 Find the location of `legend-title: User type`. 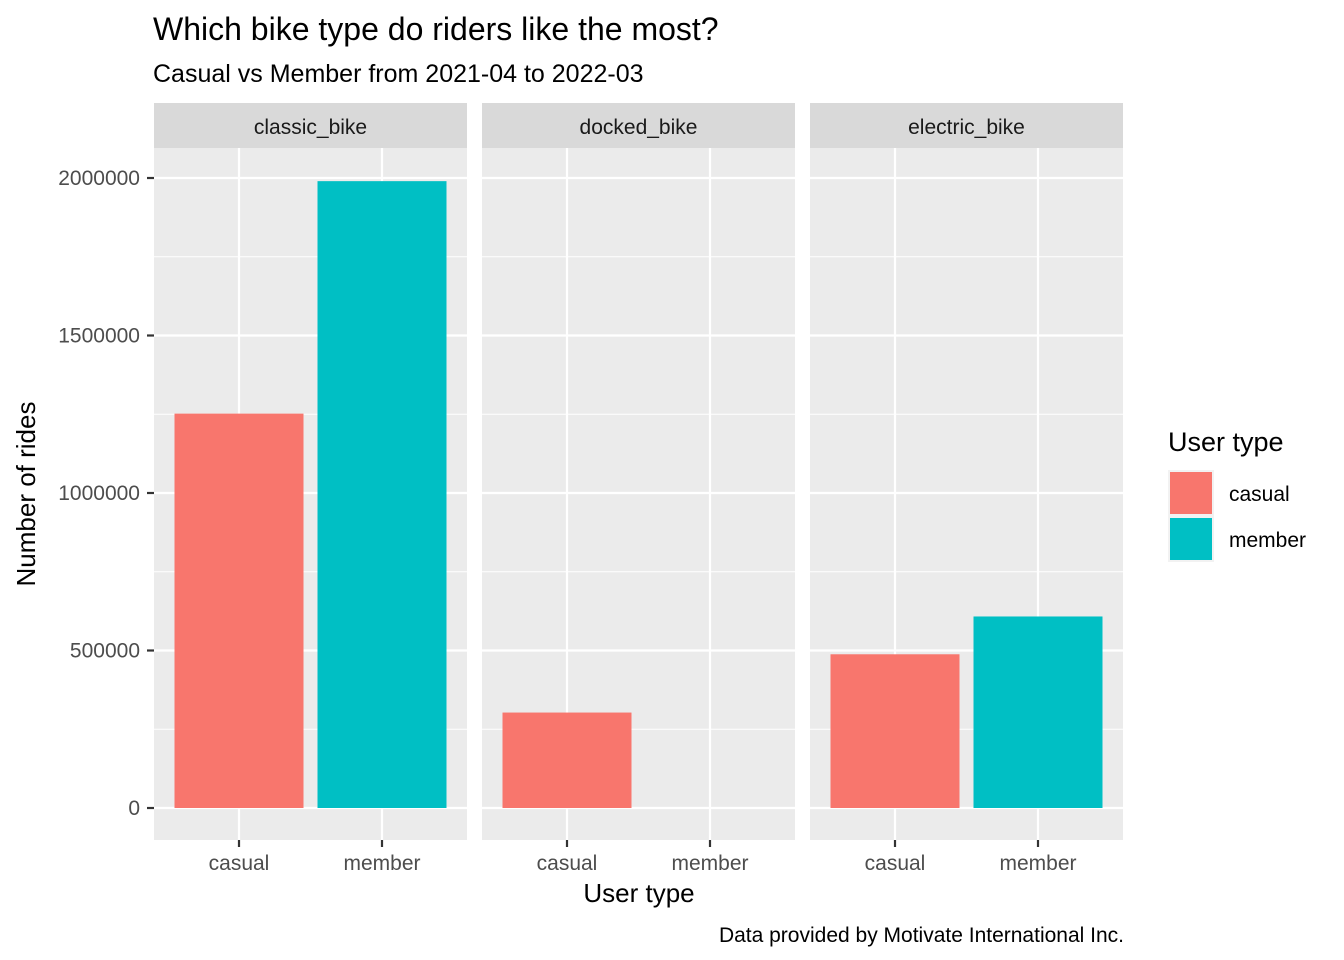

legend-title: User type is located at coordinates (1226, 442).